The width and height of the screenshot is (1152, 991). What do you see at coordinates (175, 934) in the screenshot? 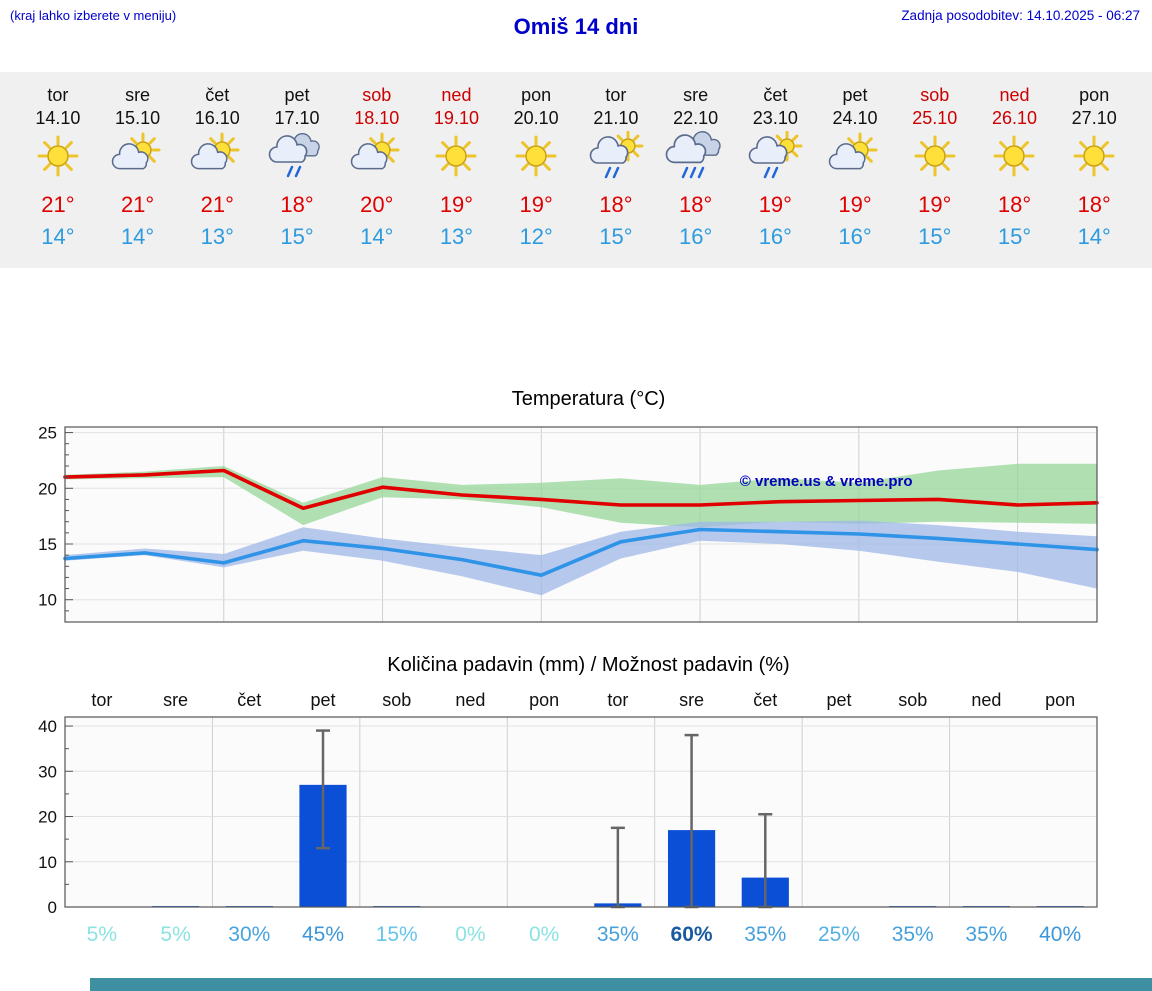
I see `probability-label: 5%` at bounding box center [175, 934].